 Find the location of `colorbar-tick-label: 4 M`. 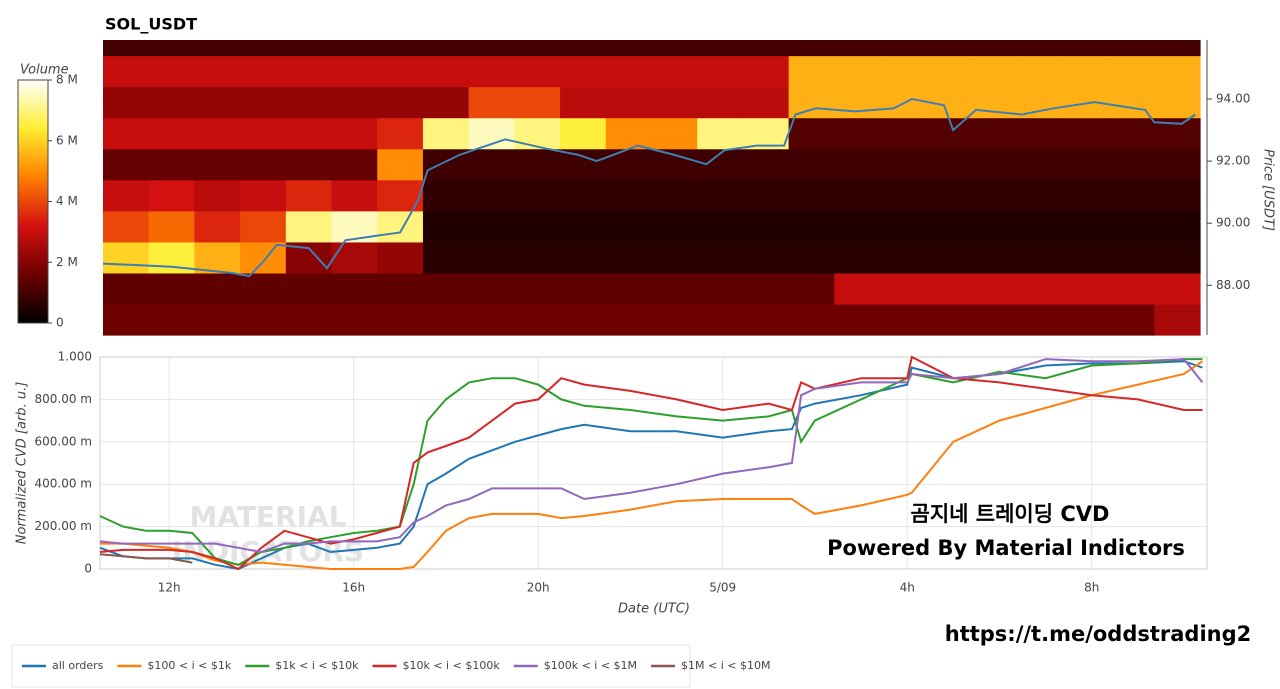

colorbar-tick-label: 4 M is located at coordinates (67, 201).